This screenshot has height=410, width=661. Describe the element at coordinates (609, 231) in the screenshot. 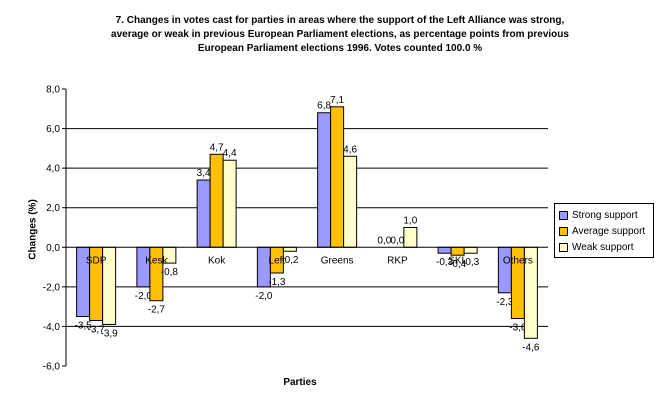

I see `legend-label-average: Average support` at that location.